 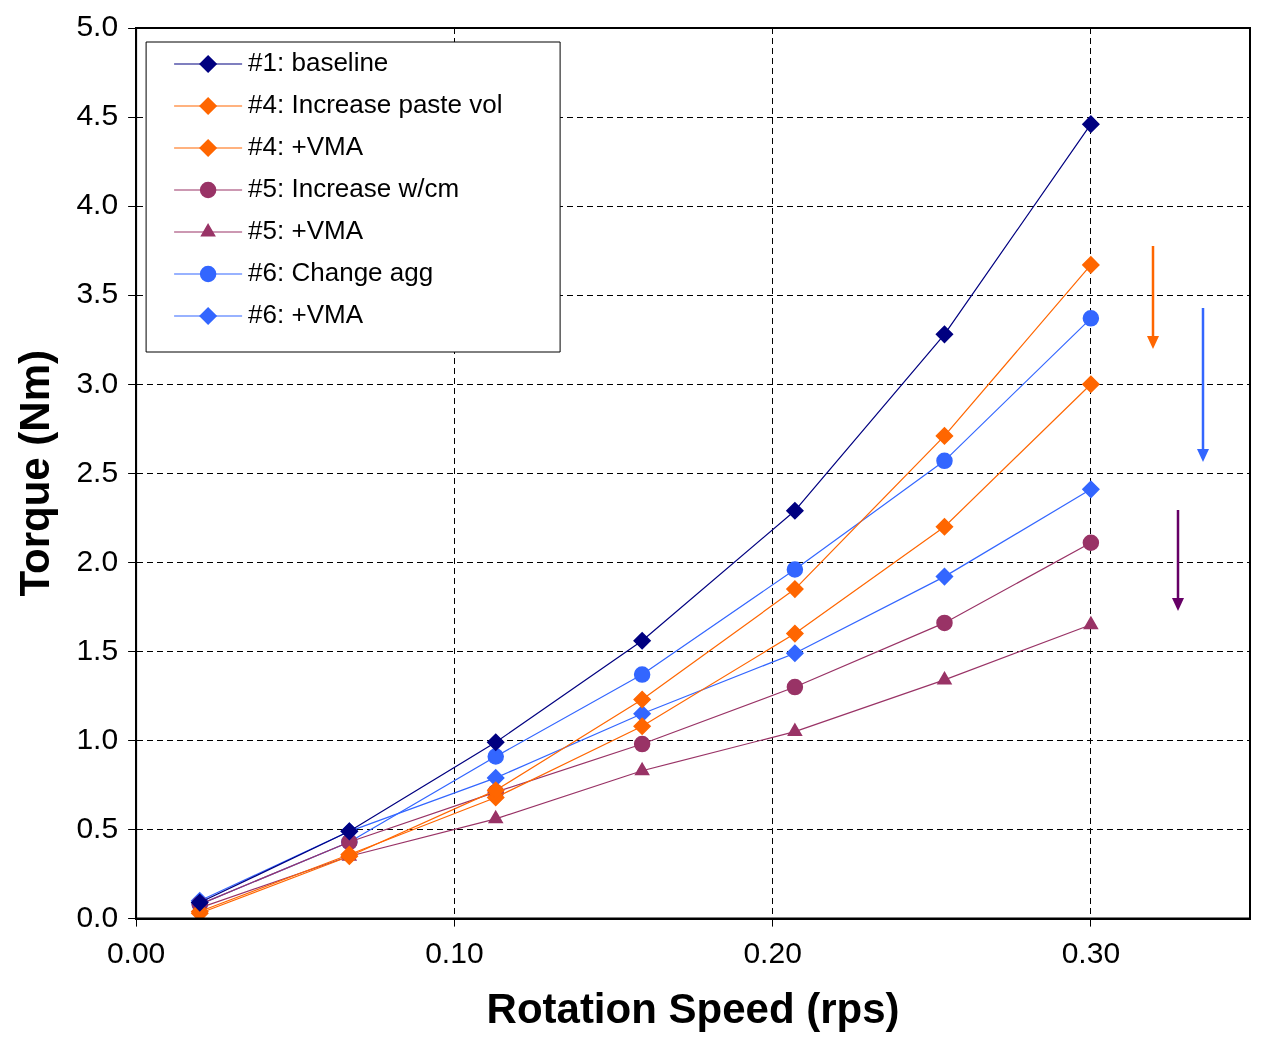 I want to click on legend-label: #4: +VMA, so click(x=306, y=146).